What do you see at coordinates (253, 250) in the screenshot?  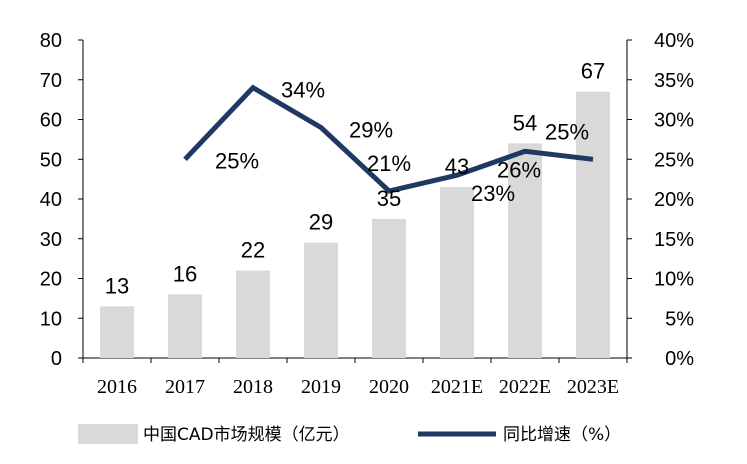 I see `bar-value-label: 22` at bounding box center [253, 250].